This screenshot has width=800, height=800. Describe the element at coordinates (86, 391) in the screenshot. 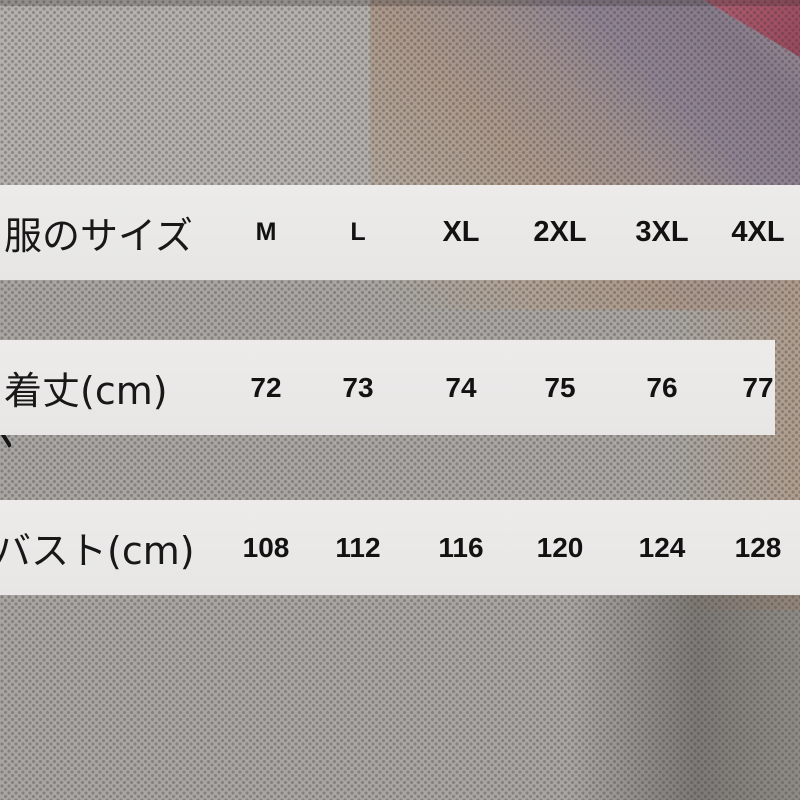

I see `row-header-length: 着丈(cm)` at that location.